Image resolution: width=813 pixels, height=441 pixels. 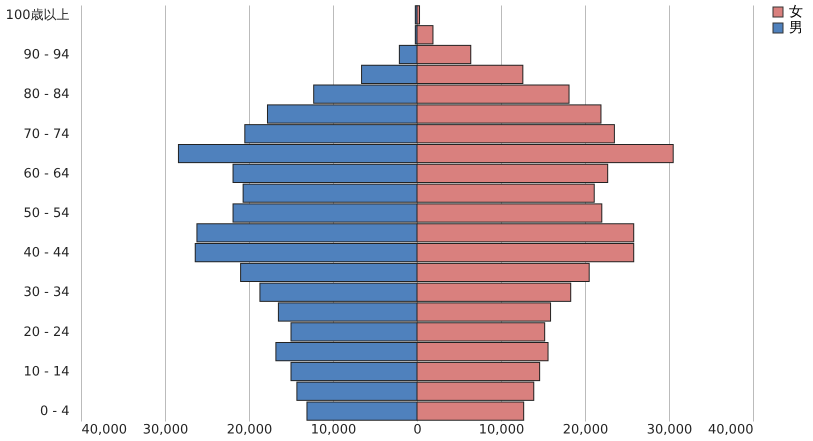 What do you see at coordinates (38, 15) in the screenshot?
I see `y-tick-label: 100歳以上` at bounding box center [38, 15].